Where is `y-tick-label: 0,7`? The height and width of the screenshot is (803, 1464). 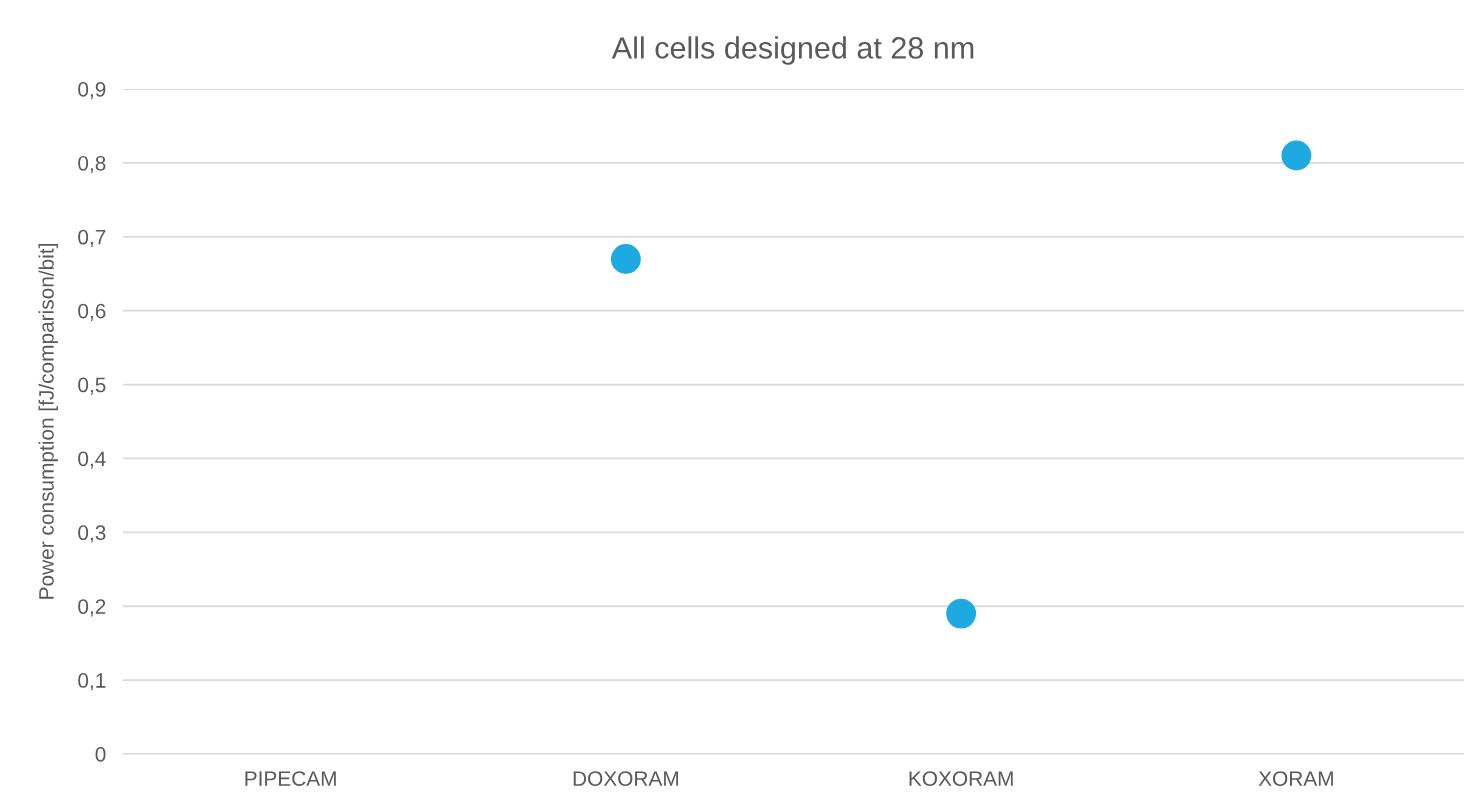
y-tick-label: 0,7 is located at coordinates (92, 238).